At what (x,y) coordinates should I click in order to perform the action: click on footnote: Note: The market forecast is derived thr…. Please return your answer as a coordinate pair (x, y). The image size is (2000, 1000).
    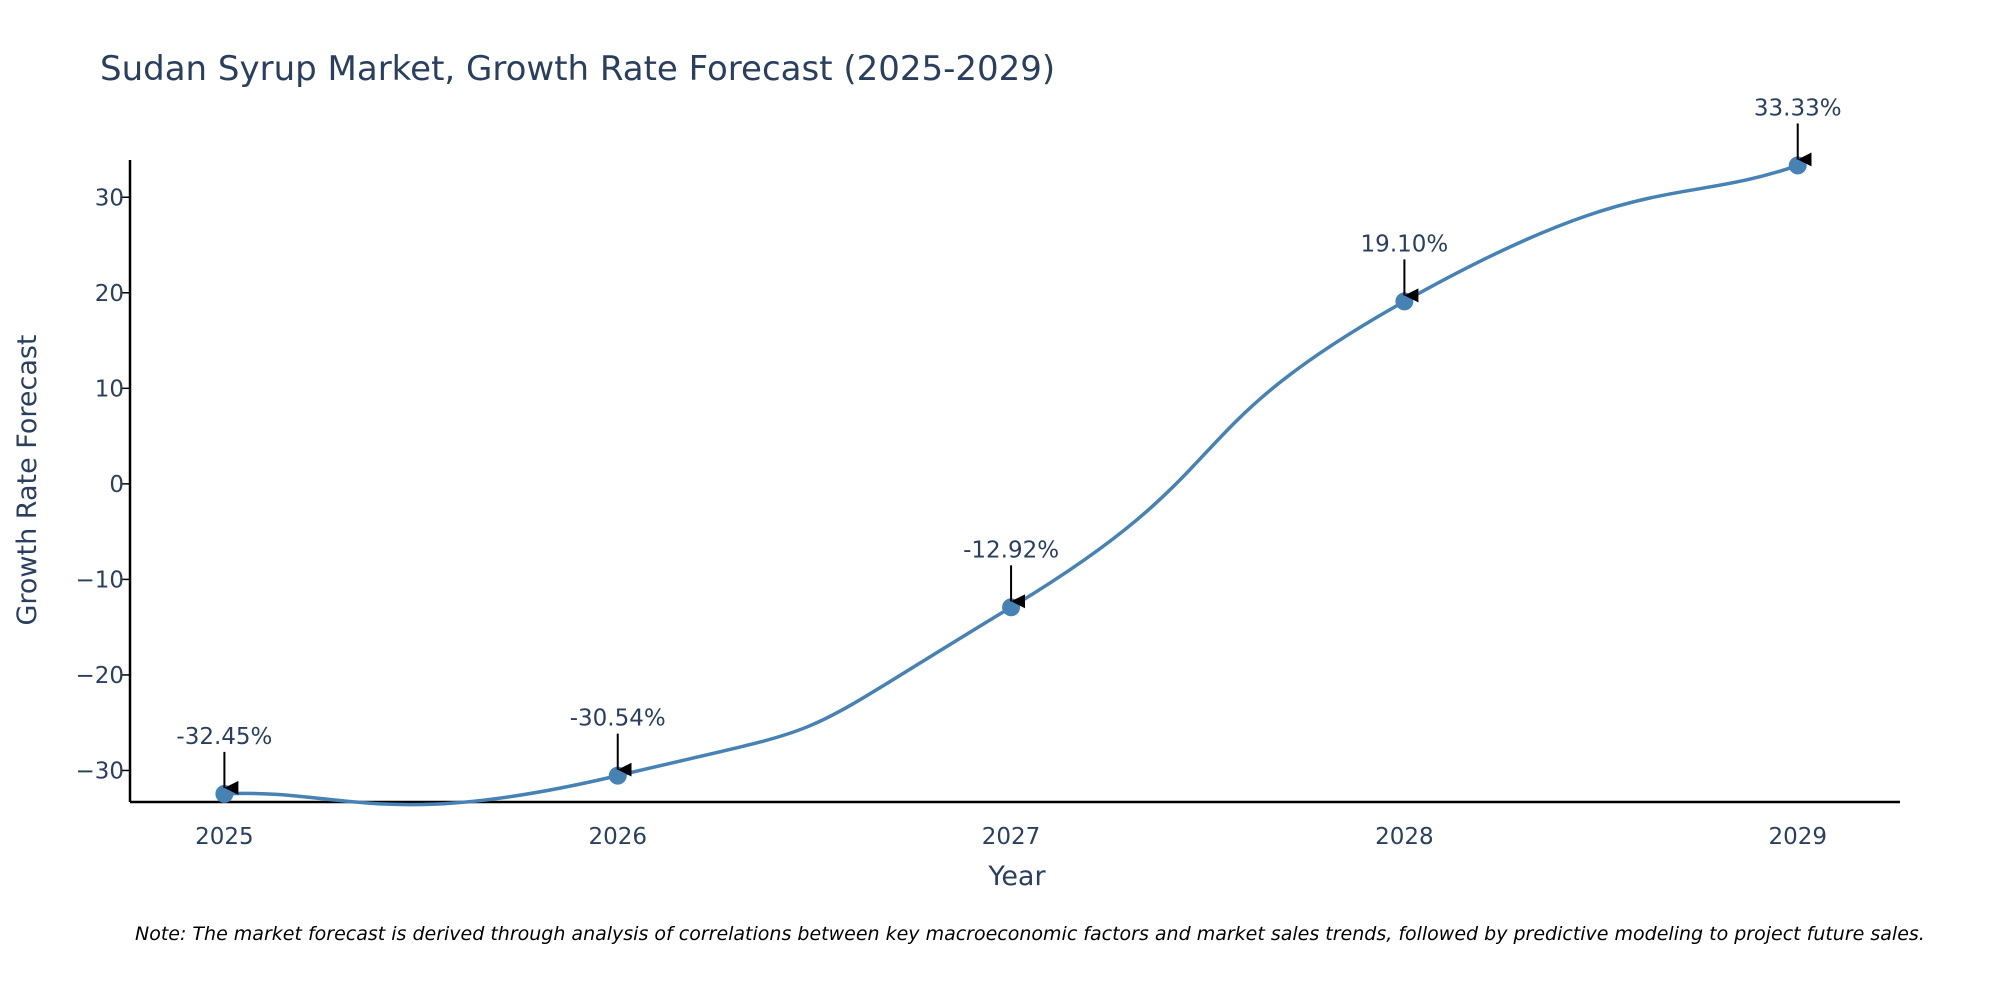
    Looking at the image, I should click on (1030, 934).